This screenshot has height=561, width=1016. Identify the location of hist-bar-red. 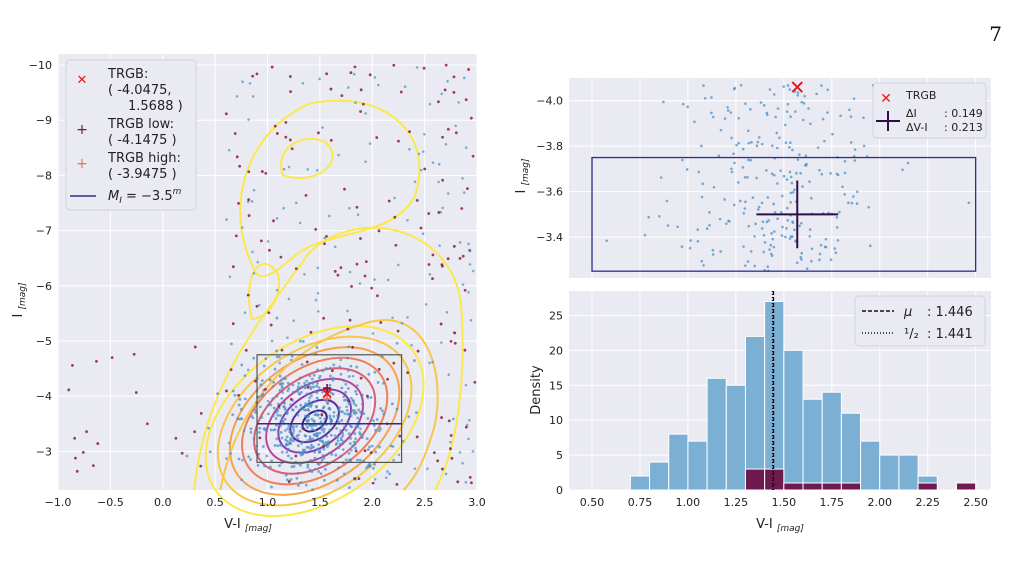
(851, 486).